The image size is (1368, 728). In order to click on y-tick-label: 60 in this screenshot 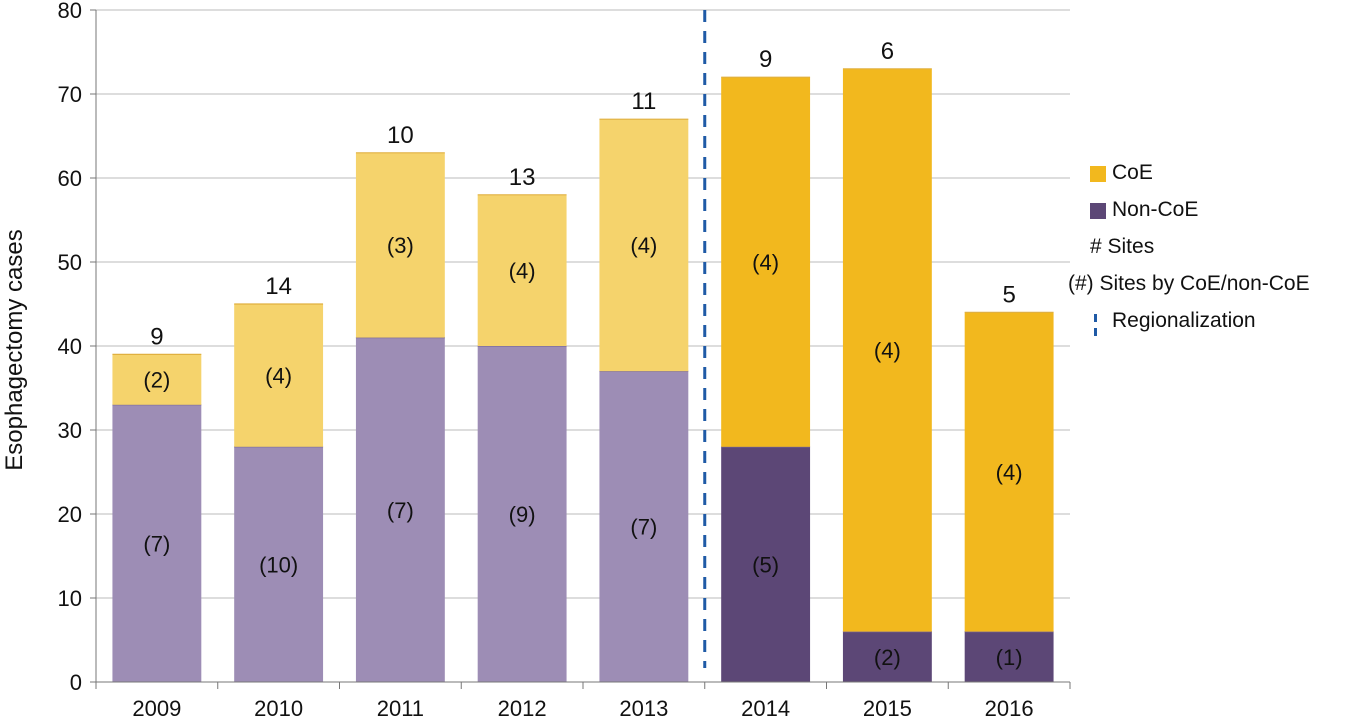, I will do `click(70, 178)`.